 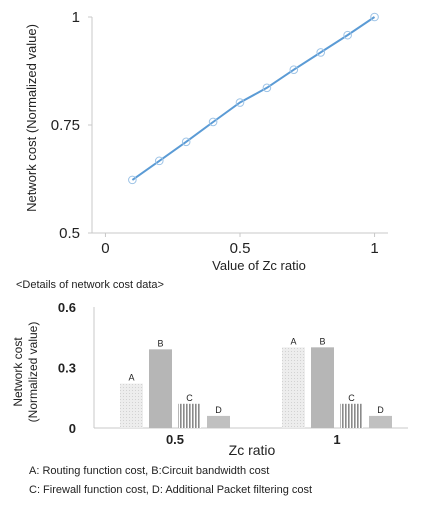 I want to click on line-x-tick-label: 0, so click(x=105, y=248).